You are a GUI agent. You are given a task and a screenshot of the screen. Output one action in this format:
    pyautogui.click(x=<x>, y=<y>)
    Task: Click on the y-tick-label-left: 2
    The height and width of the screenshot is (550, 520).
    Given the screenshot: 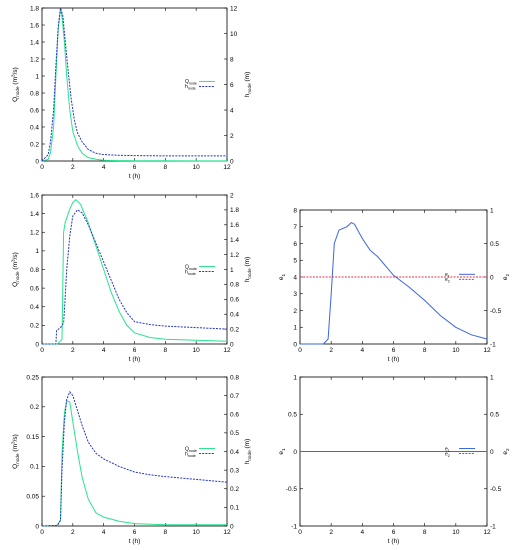 What is the action you would take?
    pyautogui.click(x=295, y=311)
    